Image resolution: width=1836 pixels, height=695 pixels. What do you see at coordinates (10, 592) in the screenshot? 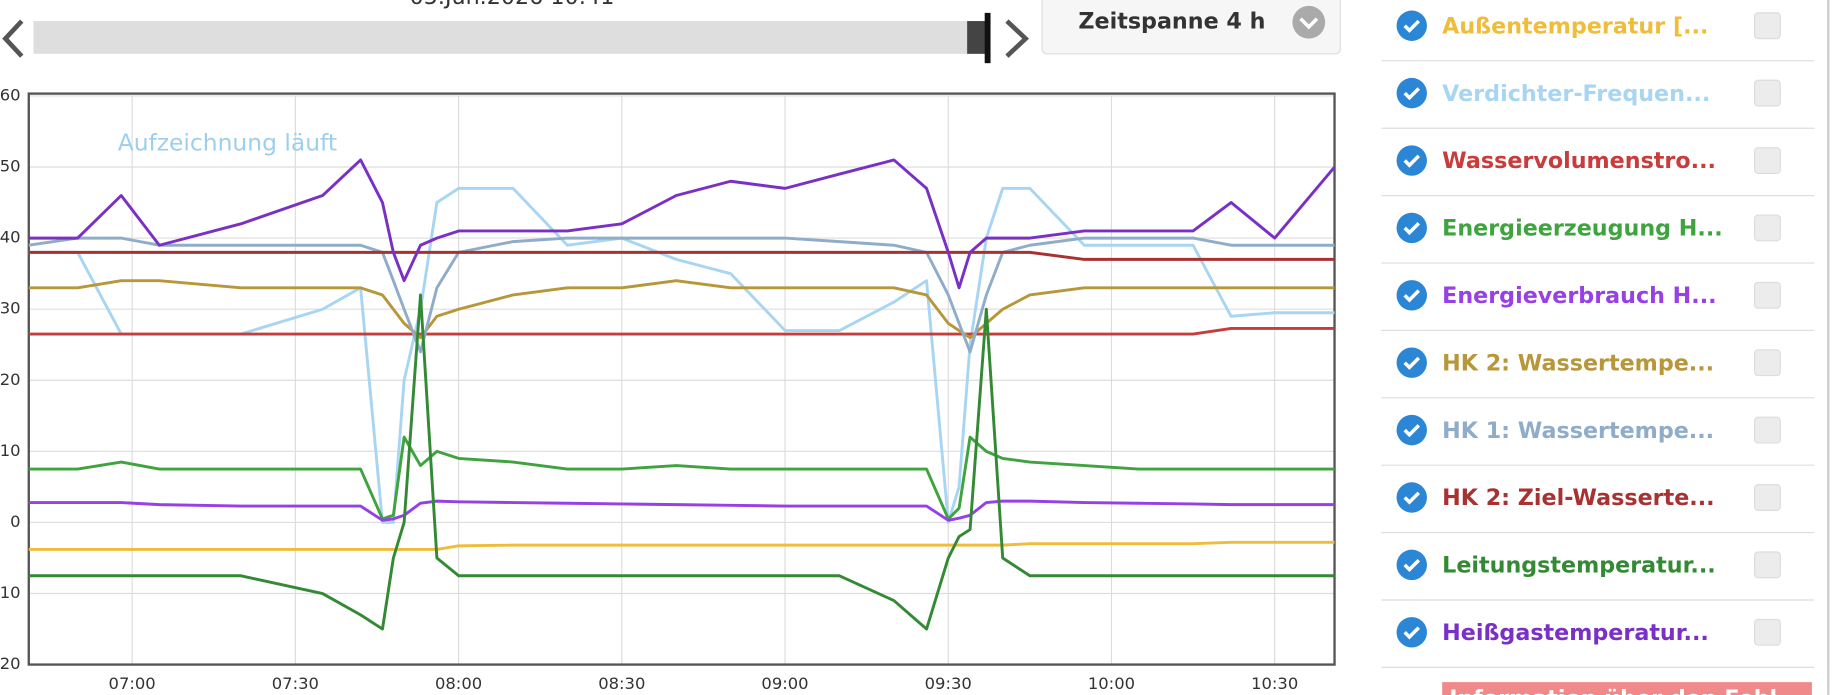
I see `y-tick-label: -10` at bounding box center [10, 592].